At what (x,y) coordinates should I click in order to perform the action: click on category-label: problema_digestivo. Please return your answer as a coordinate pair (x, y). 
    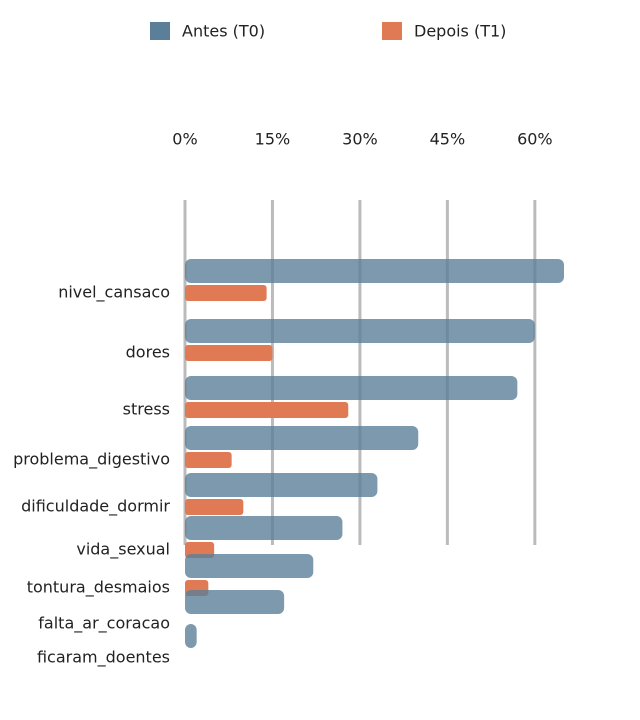
    Looking at the image, I should click on (91, 460).